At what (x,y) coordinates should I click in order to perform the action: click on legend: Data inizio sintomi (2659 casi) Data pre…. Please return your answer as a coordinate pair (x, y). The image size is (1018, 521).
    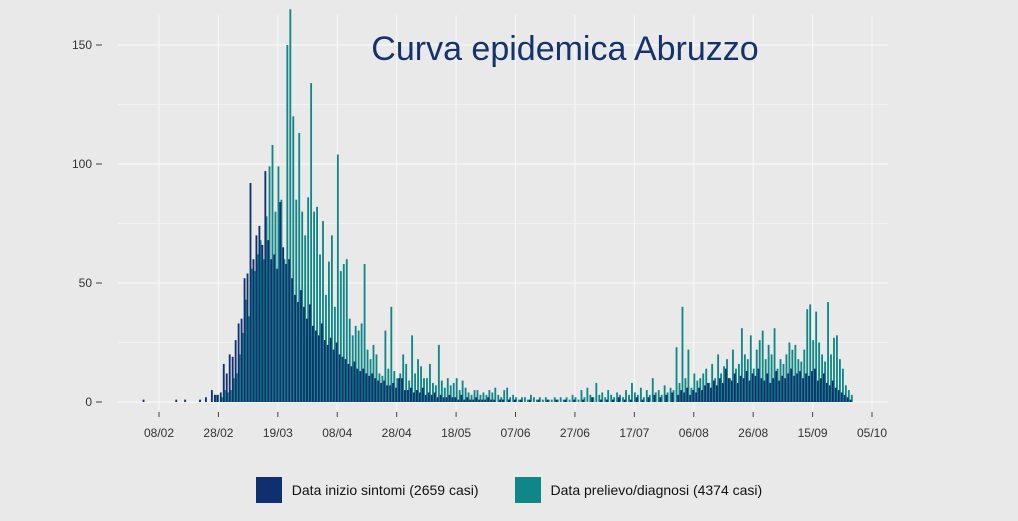
    Looking at the image, I should click on (509, 490).